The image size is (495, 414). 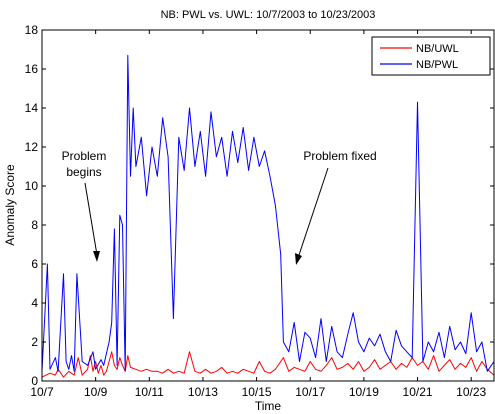 What do you see at coordinates (336, 207) in the screenshot?
I see `annotation-problem-fixed: Problem fixed` at bounding box center [336, 207].